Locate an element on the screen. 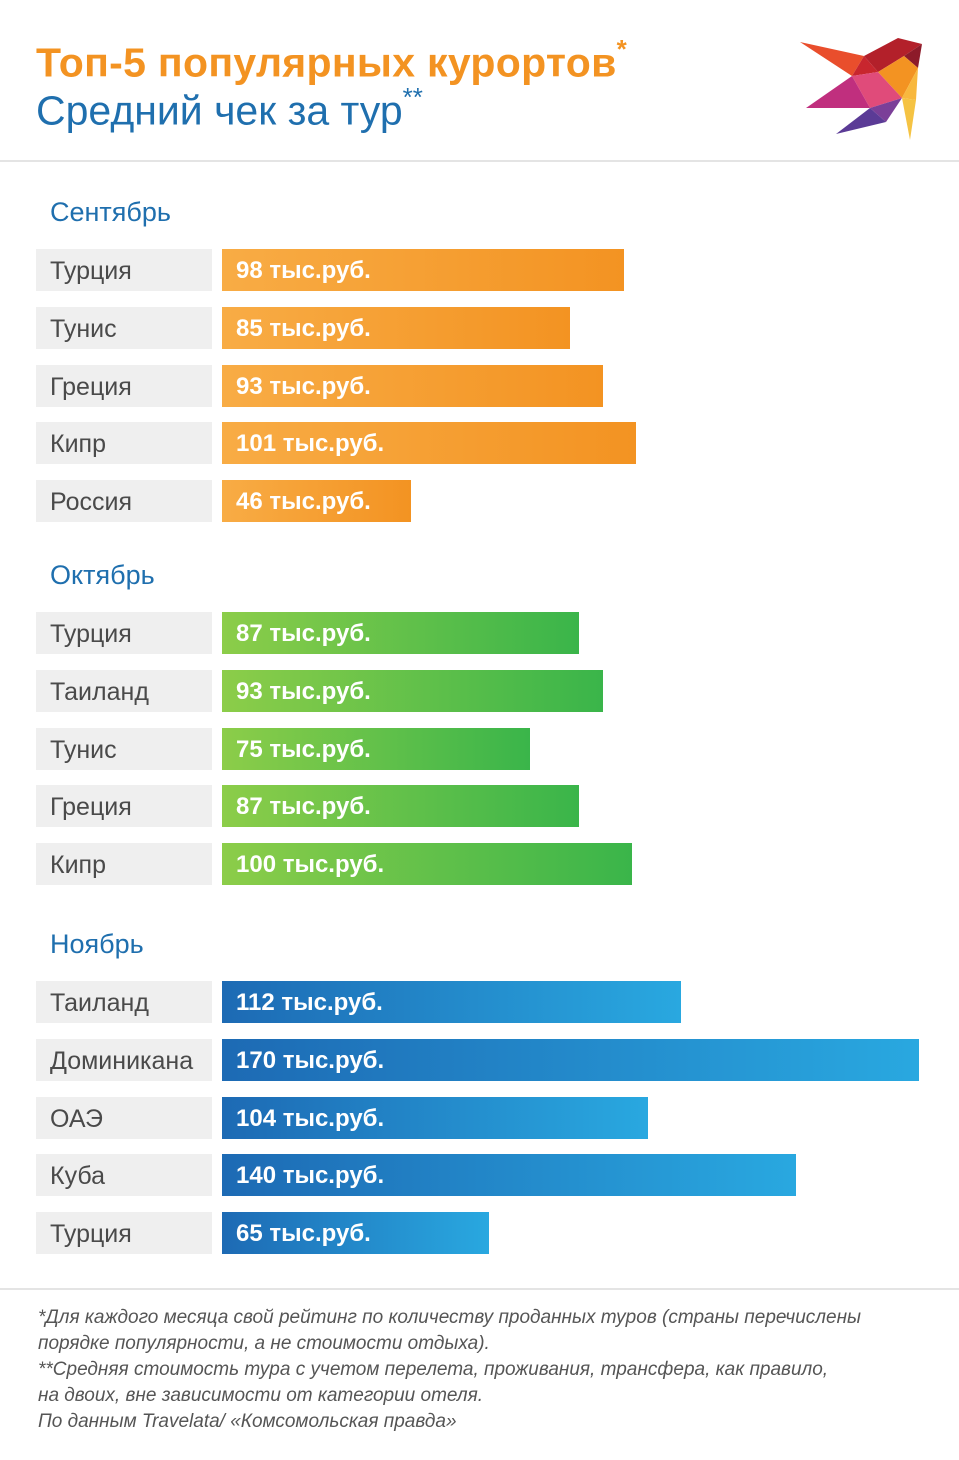 This screenshot has width=959, height=1460. title: Топ-5 популярных курортов* is located at coordinates (331, 60).